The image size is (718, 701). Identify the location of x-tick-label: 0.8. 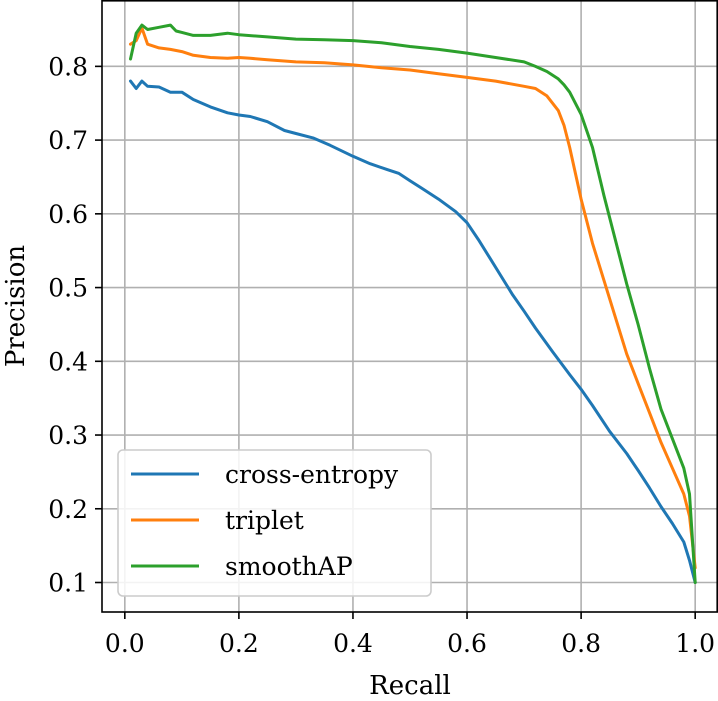
(581, 643).